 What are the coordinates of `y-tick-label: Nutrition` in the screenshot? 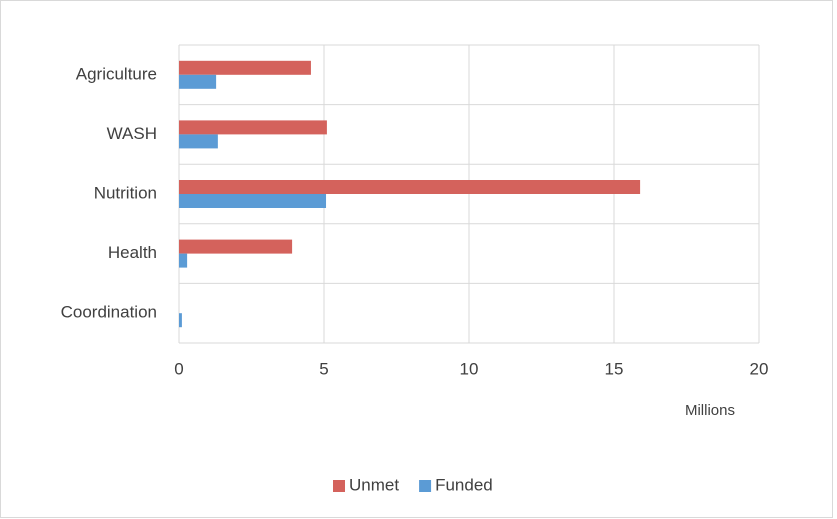 It's located at (125, 192).